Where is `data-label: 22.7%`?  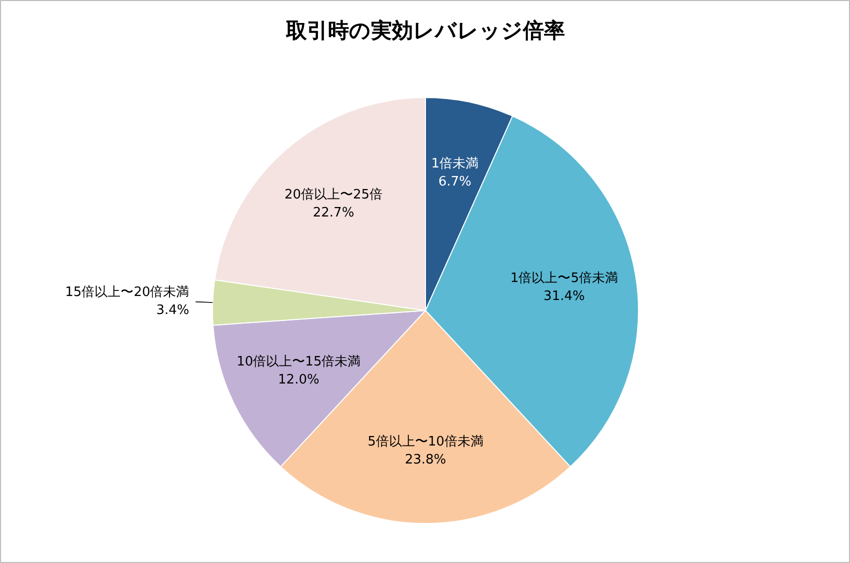 data-label: 22.7% is located at coordinates (333, 213).